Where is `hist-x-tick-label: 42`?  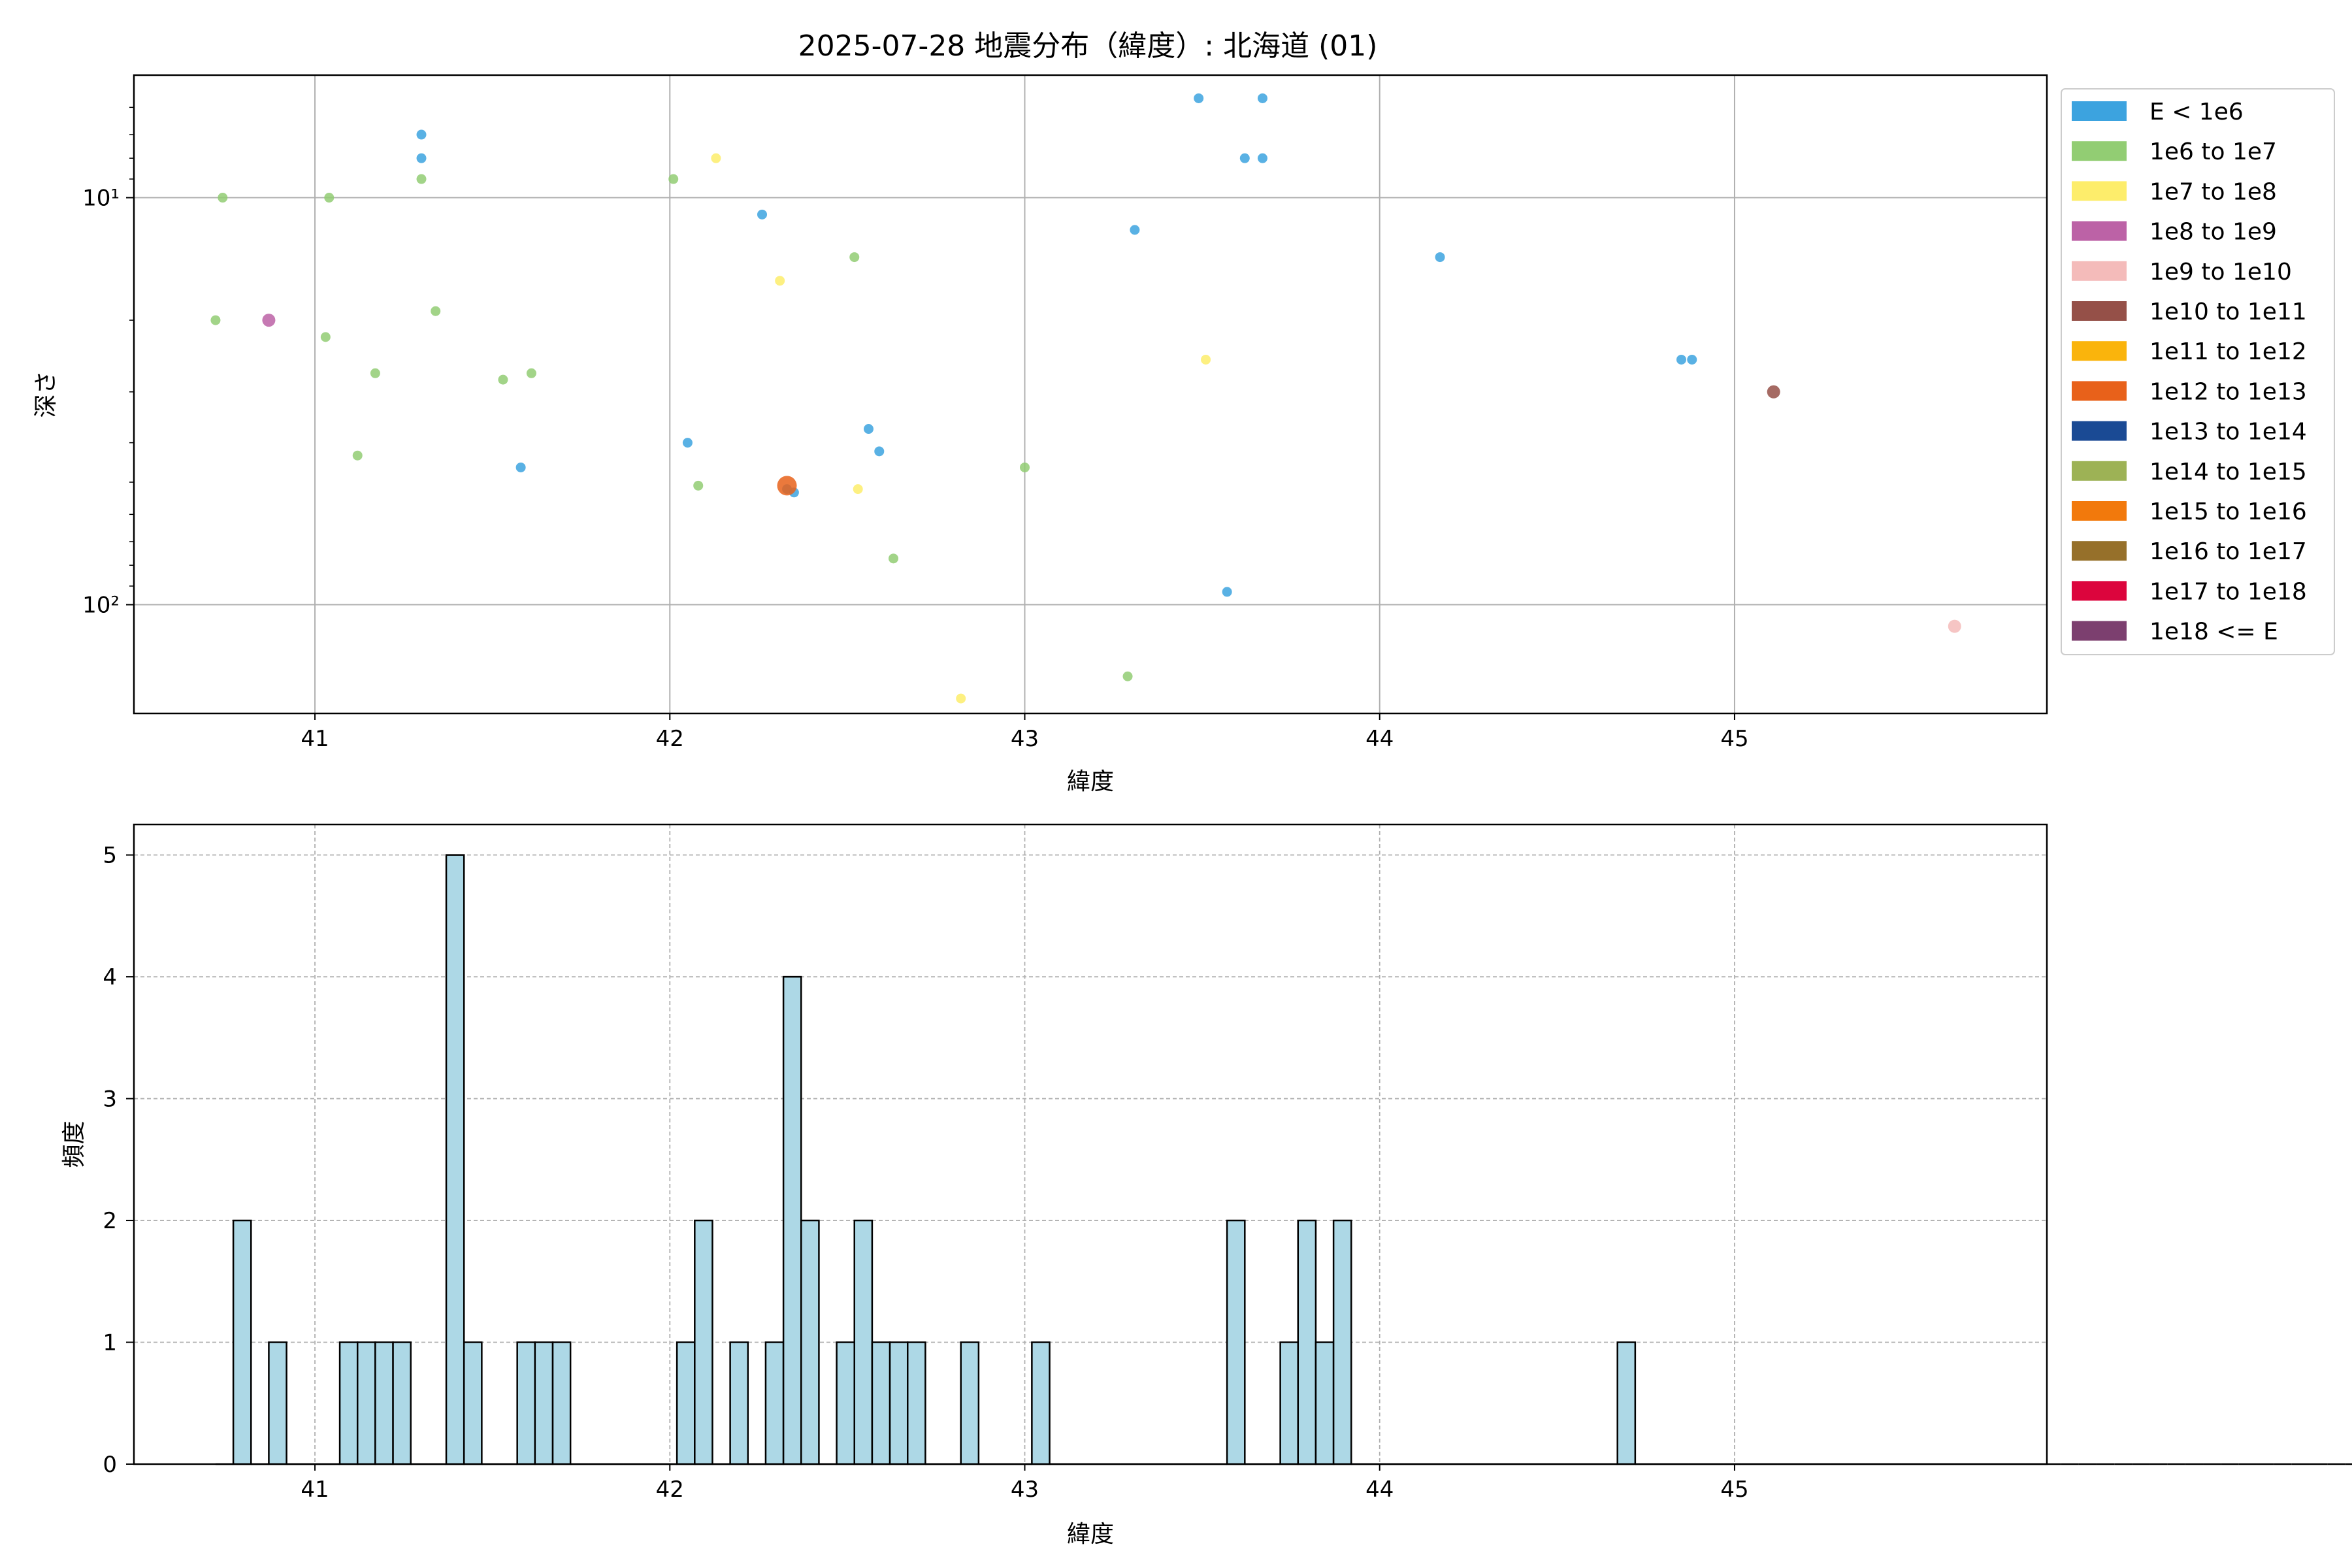 hist-x-tick-label: 42 is located at coordinates (670, 1490).